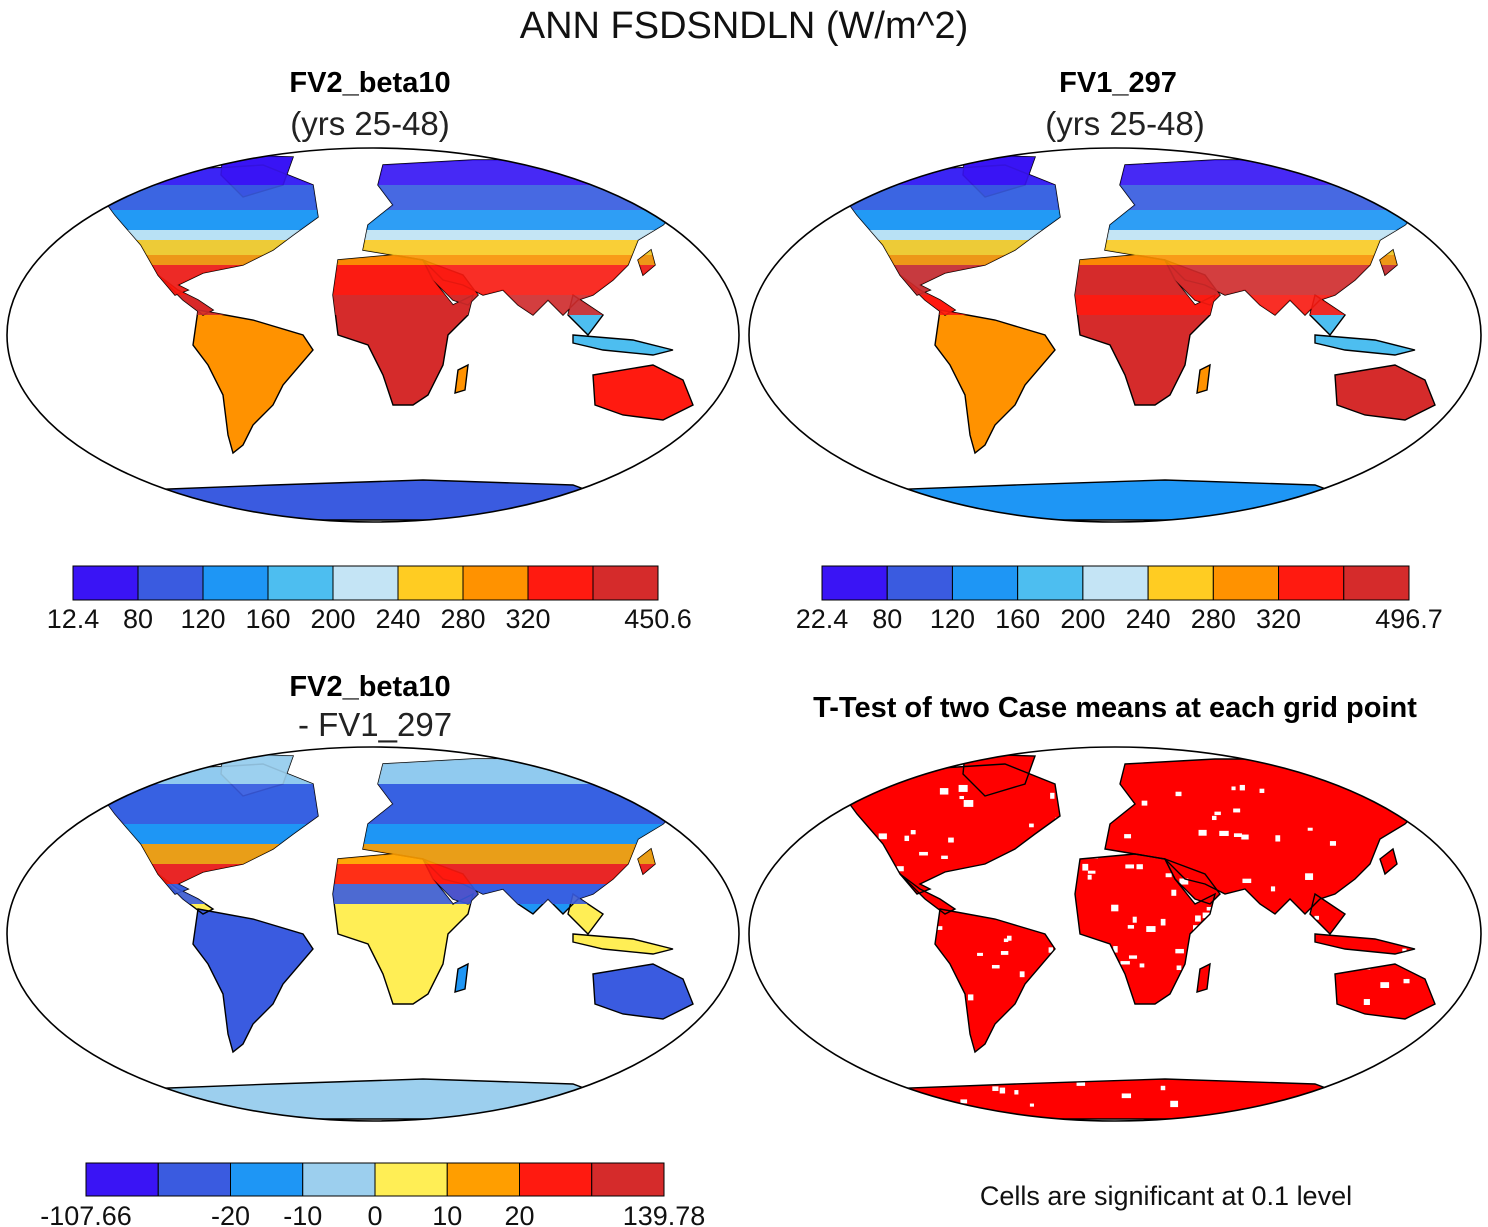 This screenshot has width=1488, height=1227. Describe the element at coordinates (1409, 619) in the screenshot. I see `colorbar-tick-label: 496.7` at that location.